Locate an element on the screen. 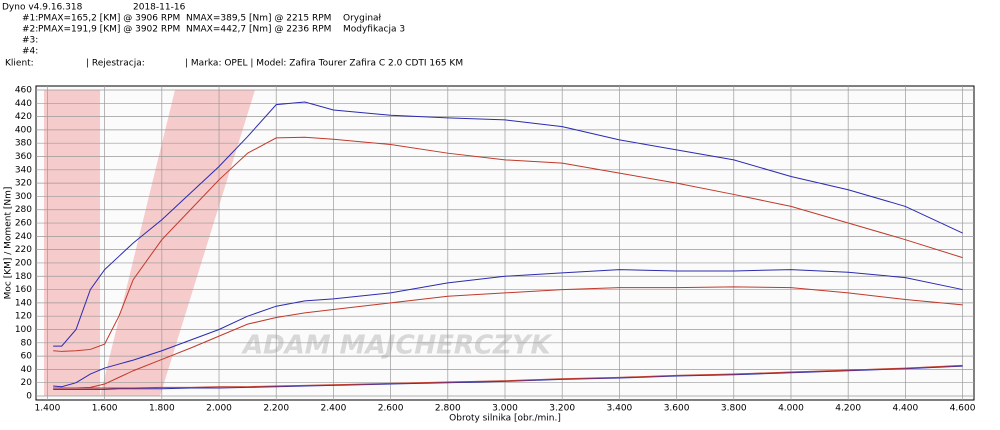 The height and width of the screenshot is (430, 1000). y-tick-label: 380 is located at coordinates (23, 144).